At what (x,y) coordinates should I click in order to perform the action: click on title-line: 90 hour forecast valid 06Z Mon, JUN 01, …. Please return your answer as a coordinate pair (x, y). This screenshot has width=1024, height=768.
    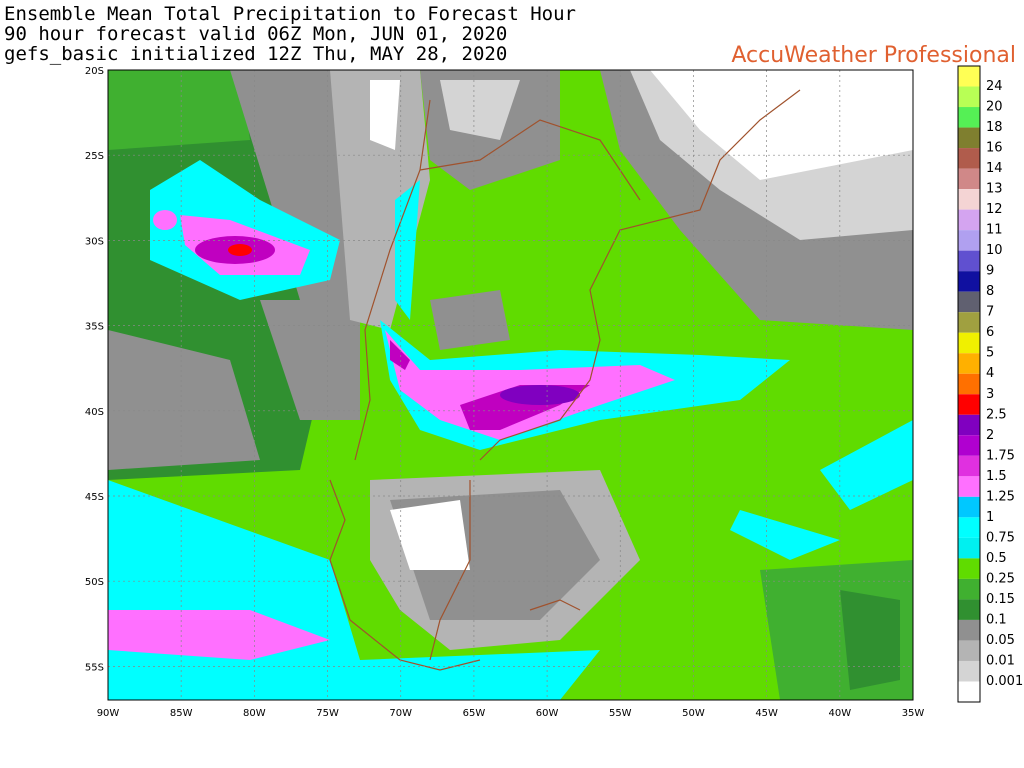
    Looking at the image, I should click on (255, 34).